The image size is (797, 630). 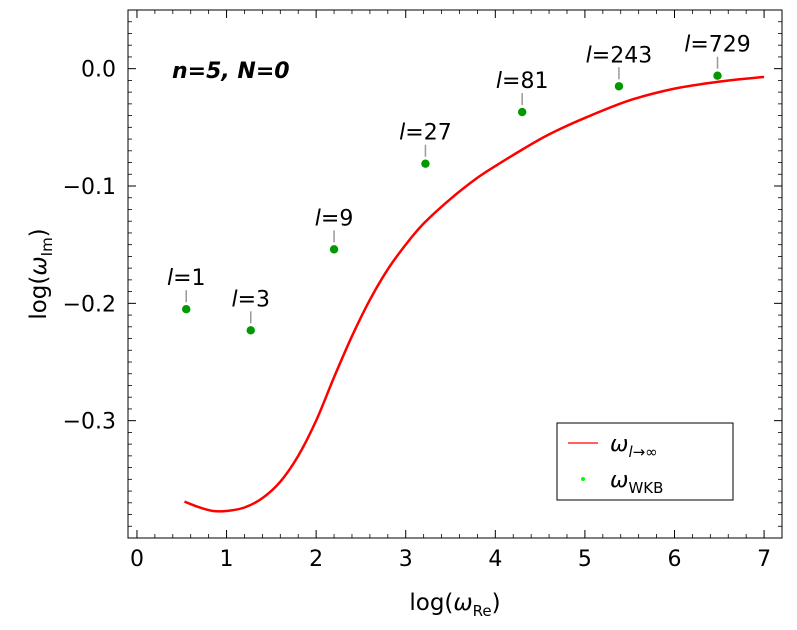 I want to click on annotation-value: =9, so click(x=337, y=218).